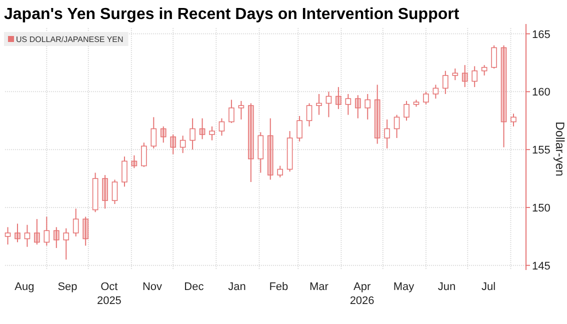 This screenshot has height=324, width=567. I want to click on y-tick-label: 145, so click(541, 266).